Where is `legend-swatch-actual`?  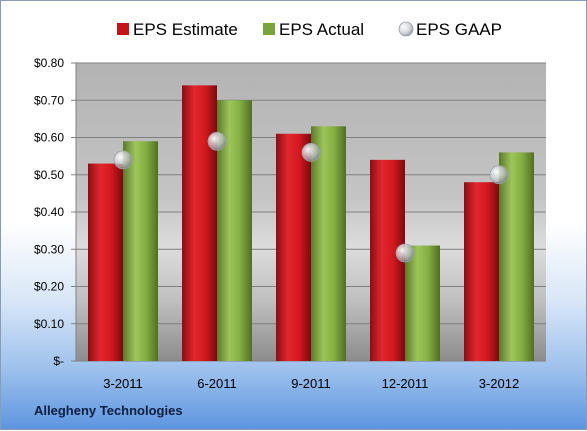 legend-swatch-actual is located at coordinates (269, 29).